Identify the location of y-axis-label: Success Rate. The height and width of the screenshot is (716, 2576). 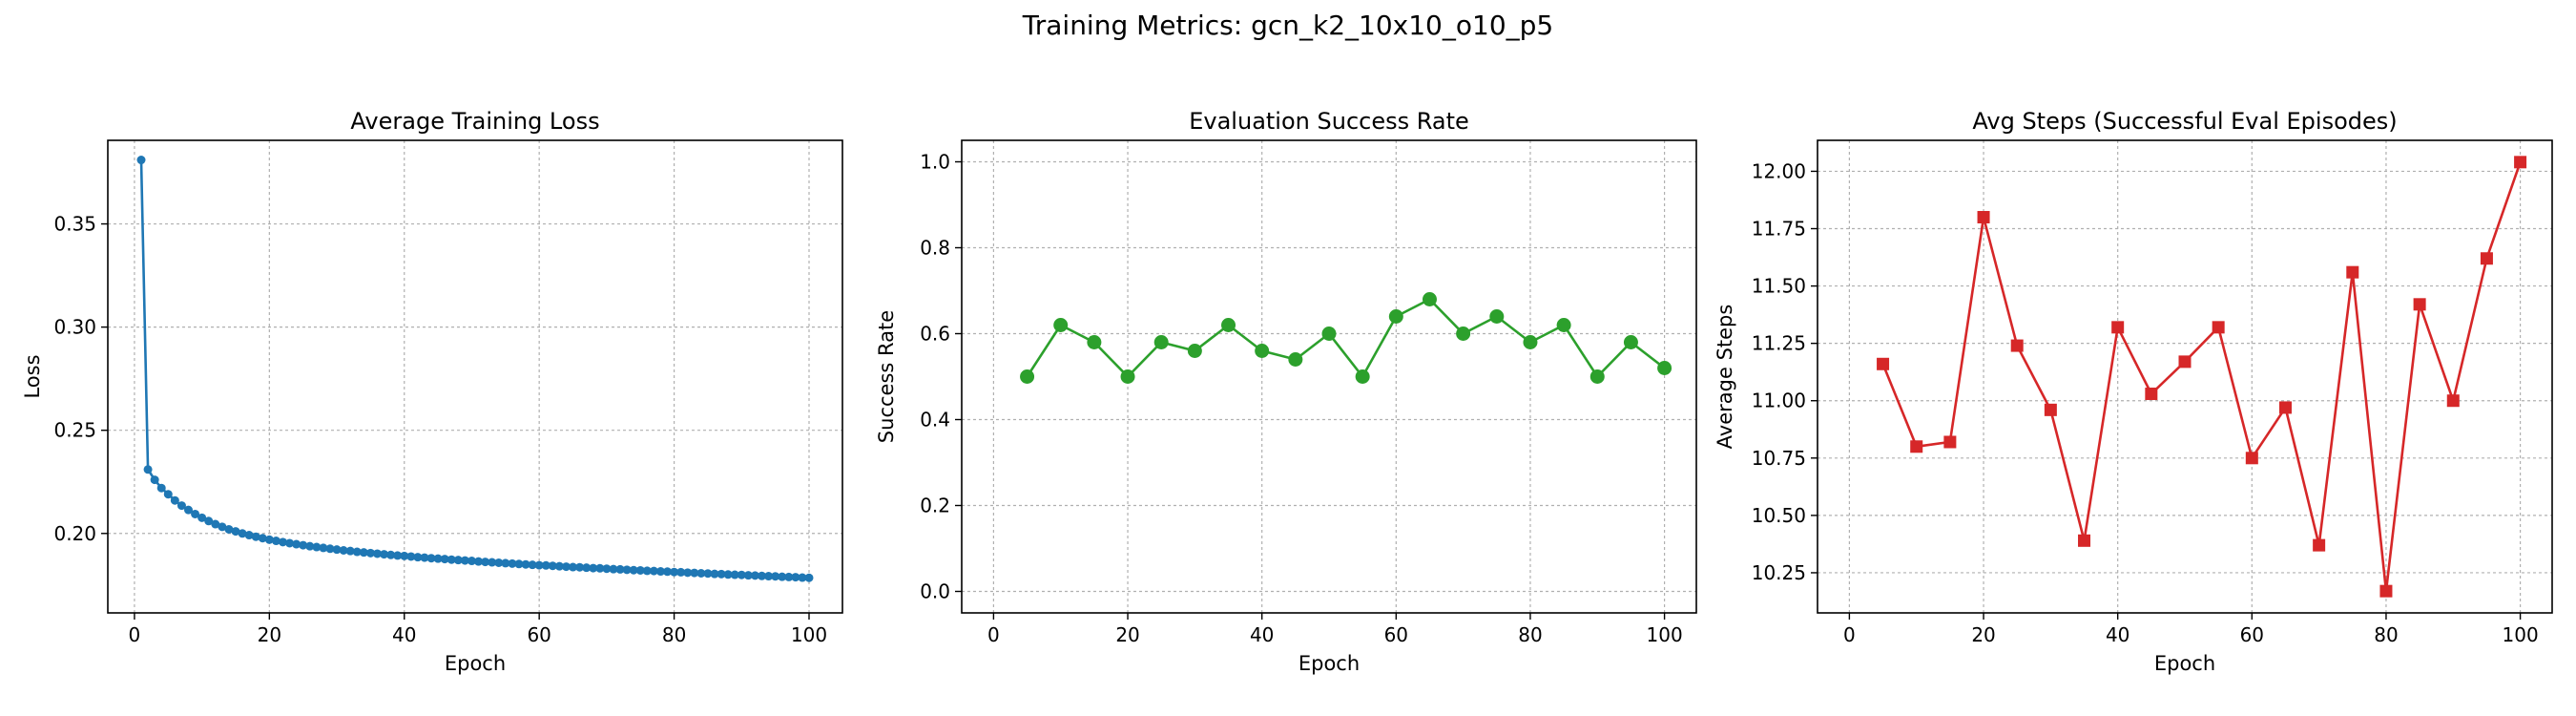
(886, 376).